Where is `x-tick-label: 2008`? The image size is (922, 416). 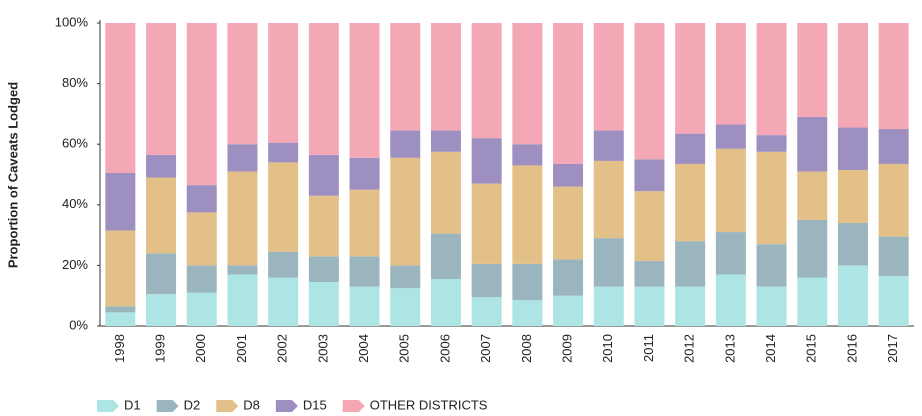 x-tick-label: 2008 is located at coordinates (526, 348).